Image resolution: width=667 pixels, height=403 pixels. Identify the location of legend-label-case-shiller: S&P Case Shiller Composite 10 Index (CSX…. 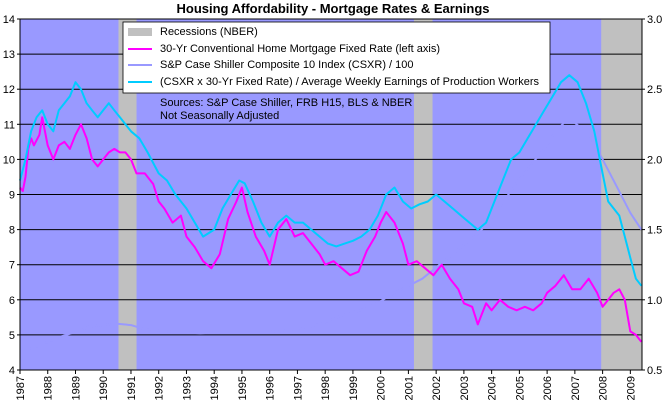
(287, 65).